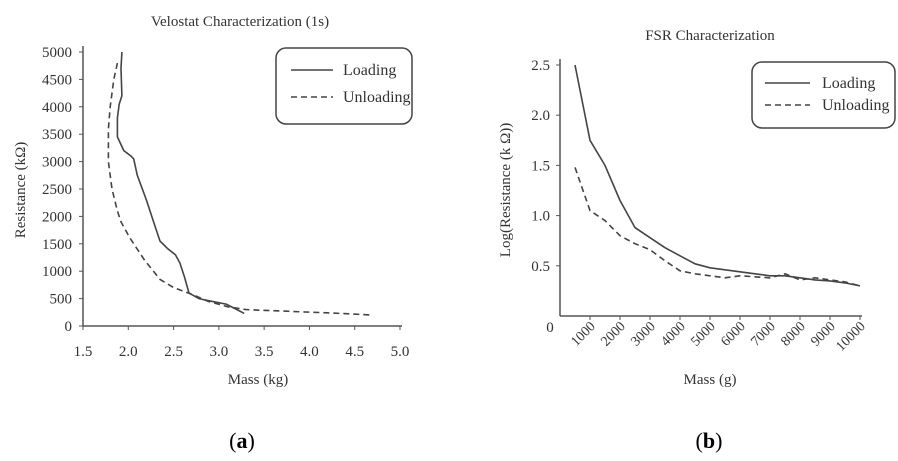  What do you see at coordinates (57, 108) in the screenshot?
I see `y-tick-label: 4000` at bounding box center [57, 108].